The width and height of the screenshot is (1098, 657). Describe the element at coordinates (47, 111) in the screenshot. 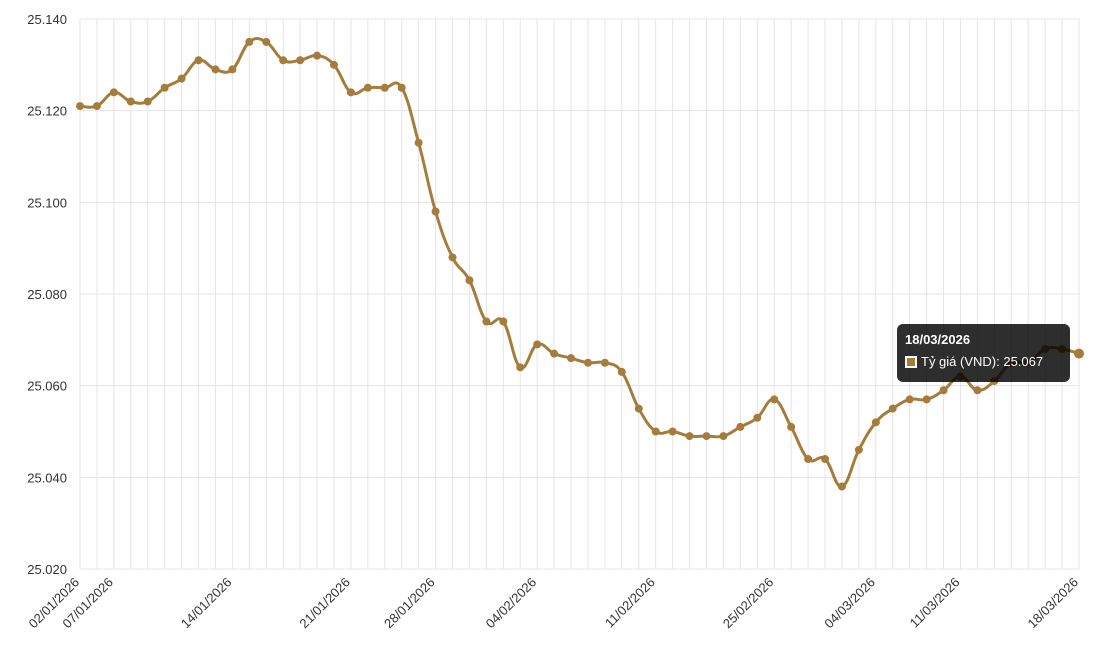

I see `y-tick-label: 25.120` at that location.